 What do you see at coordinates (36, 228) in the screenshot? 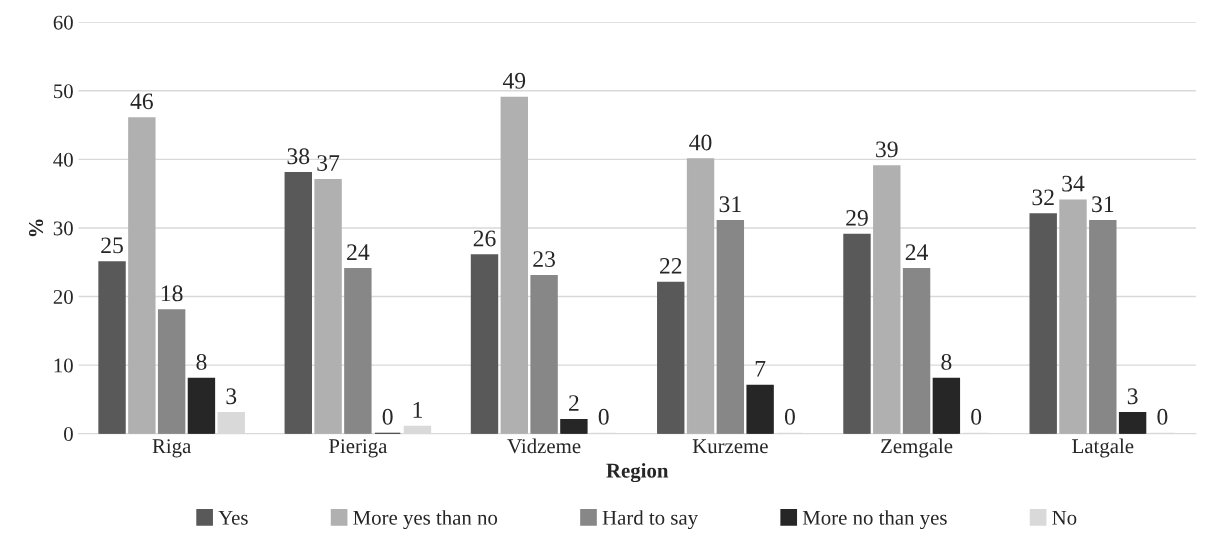
I see `y-axis-title: %` at bounding box center [36, 228].